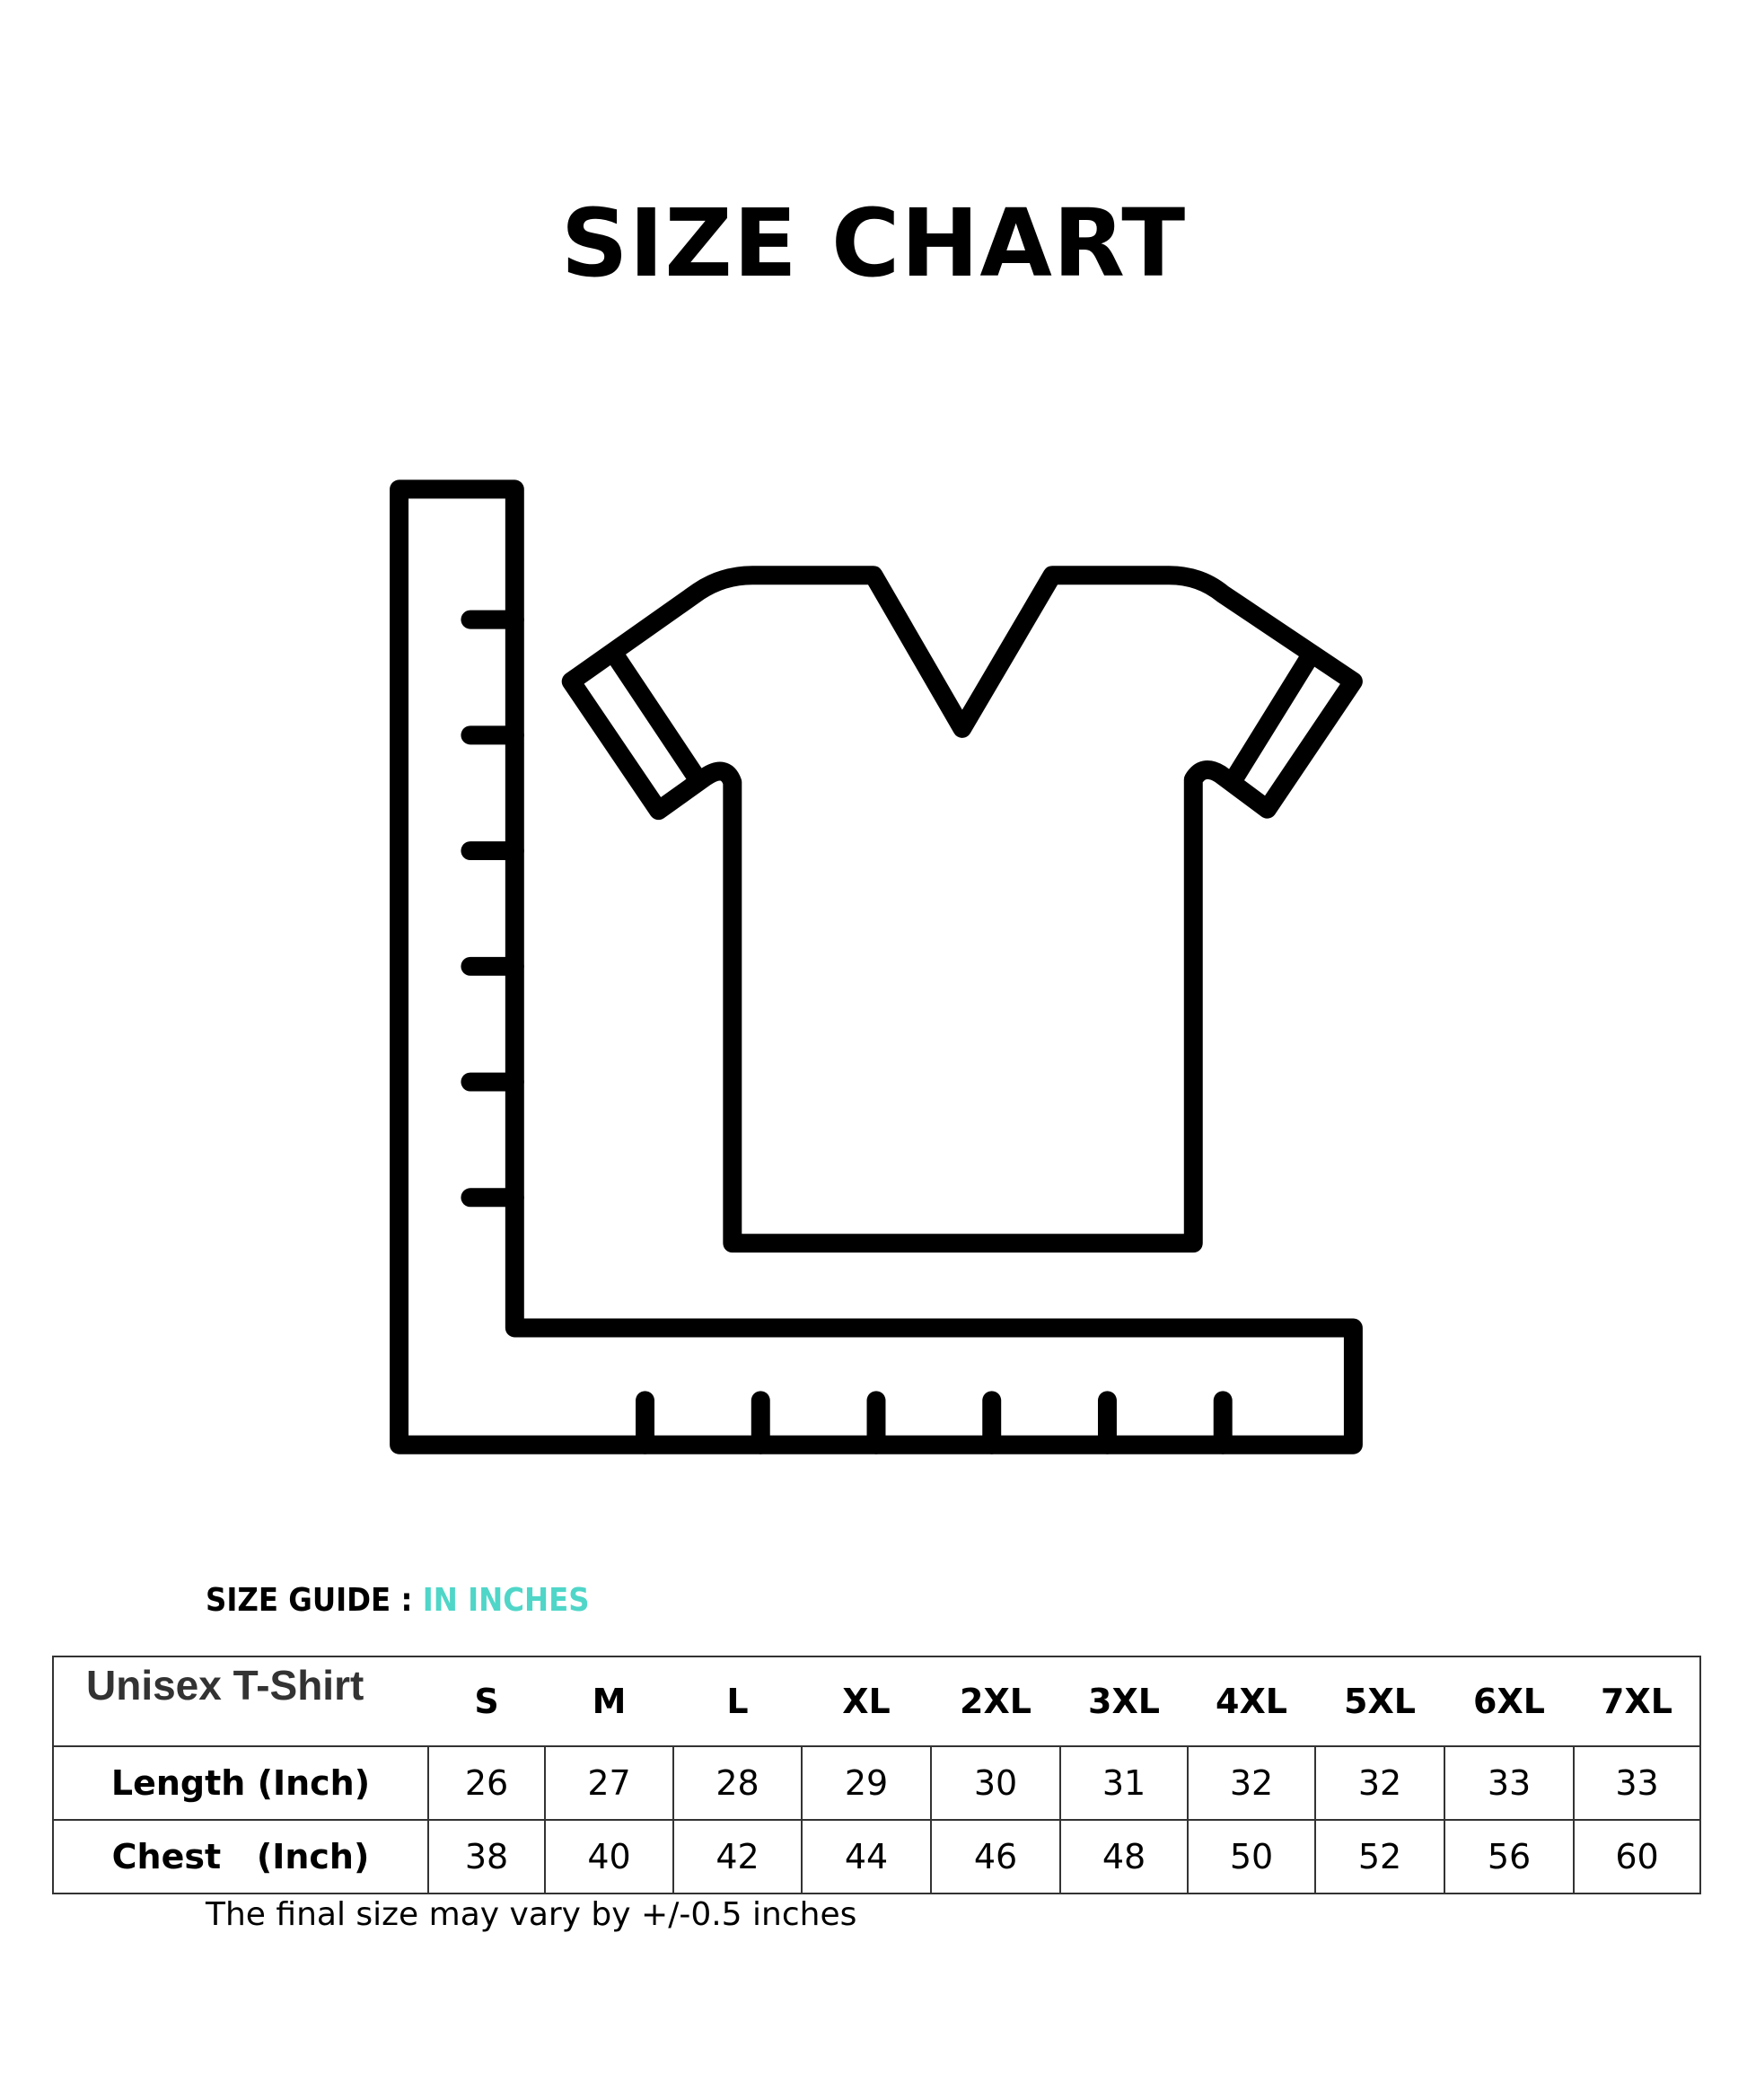 The image size is (1747, 2100). What do you see at coordinates (934, 1422) in the screenshot?
I see `ruler-ticks-horizontal` at bounding box center [934, 1422].